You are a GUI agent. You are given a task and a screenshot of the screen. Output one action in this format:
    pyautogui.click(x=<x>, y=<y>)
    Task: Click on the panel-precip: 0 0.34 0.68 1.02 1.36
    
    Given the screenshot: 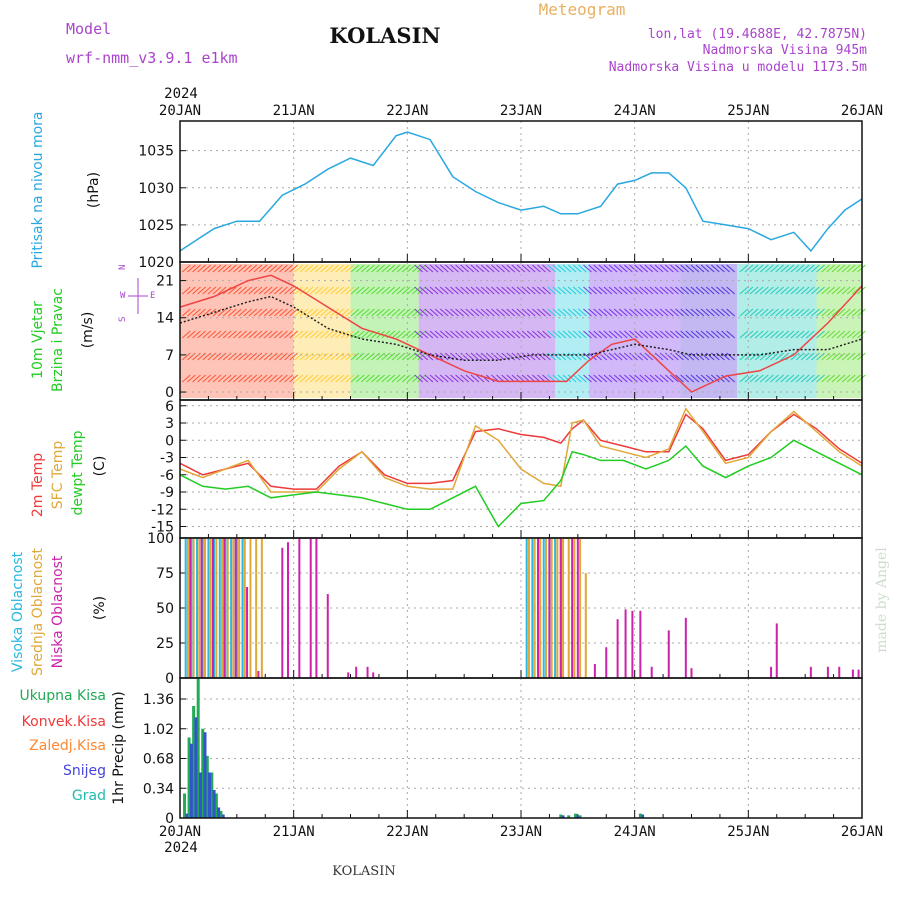 What is the action you would take?
    pyautogui.click(x=503, y=752)
    